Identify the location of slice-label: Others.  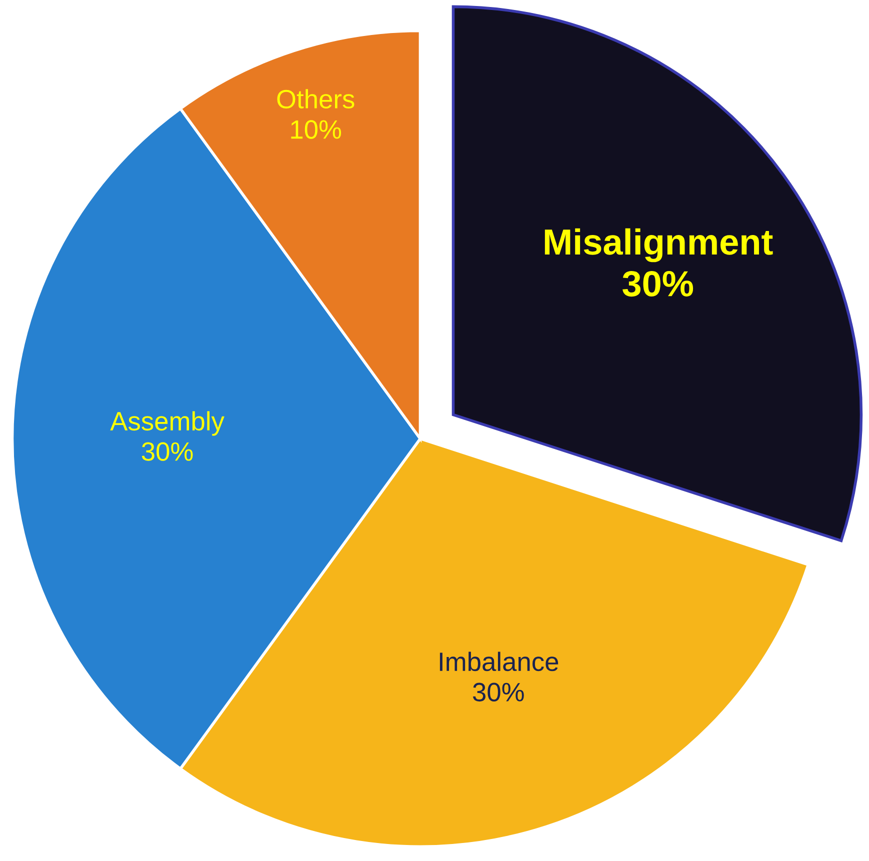
(315, 99).